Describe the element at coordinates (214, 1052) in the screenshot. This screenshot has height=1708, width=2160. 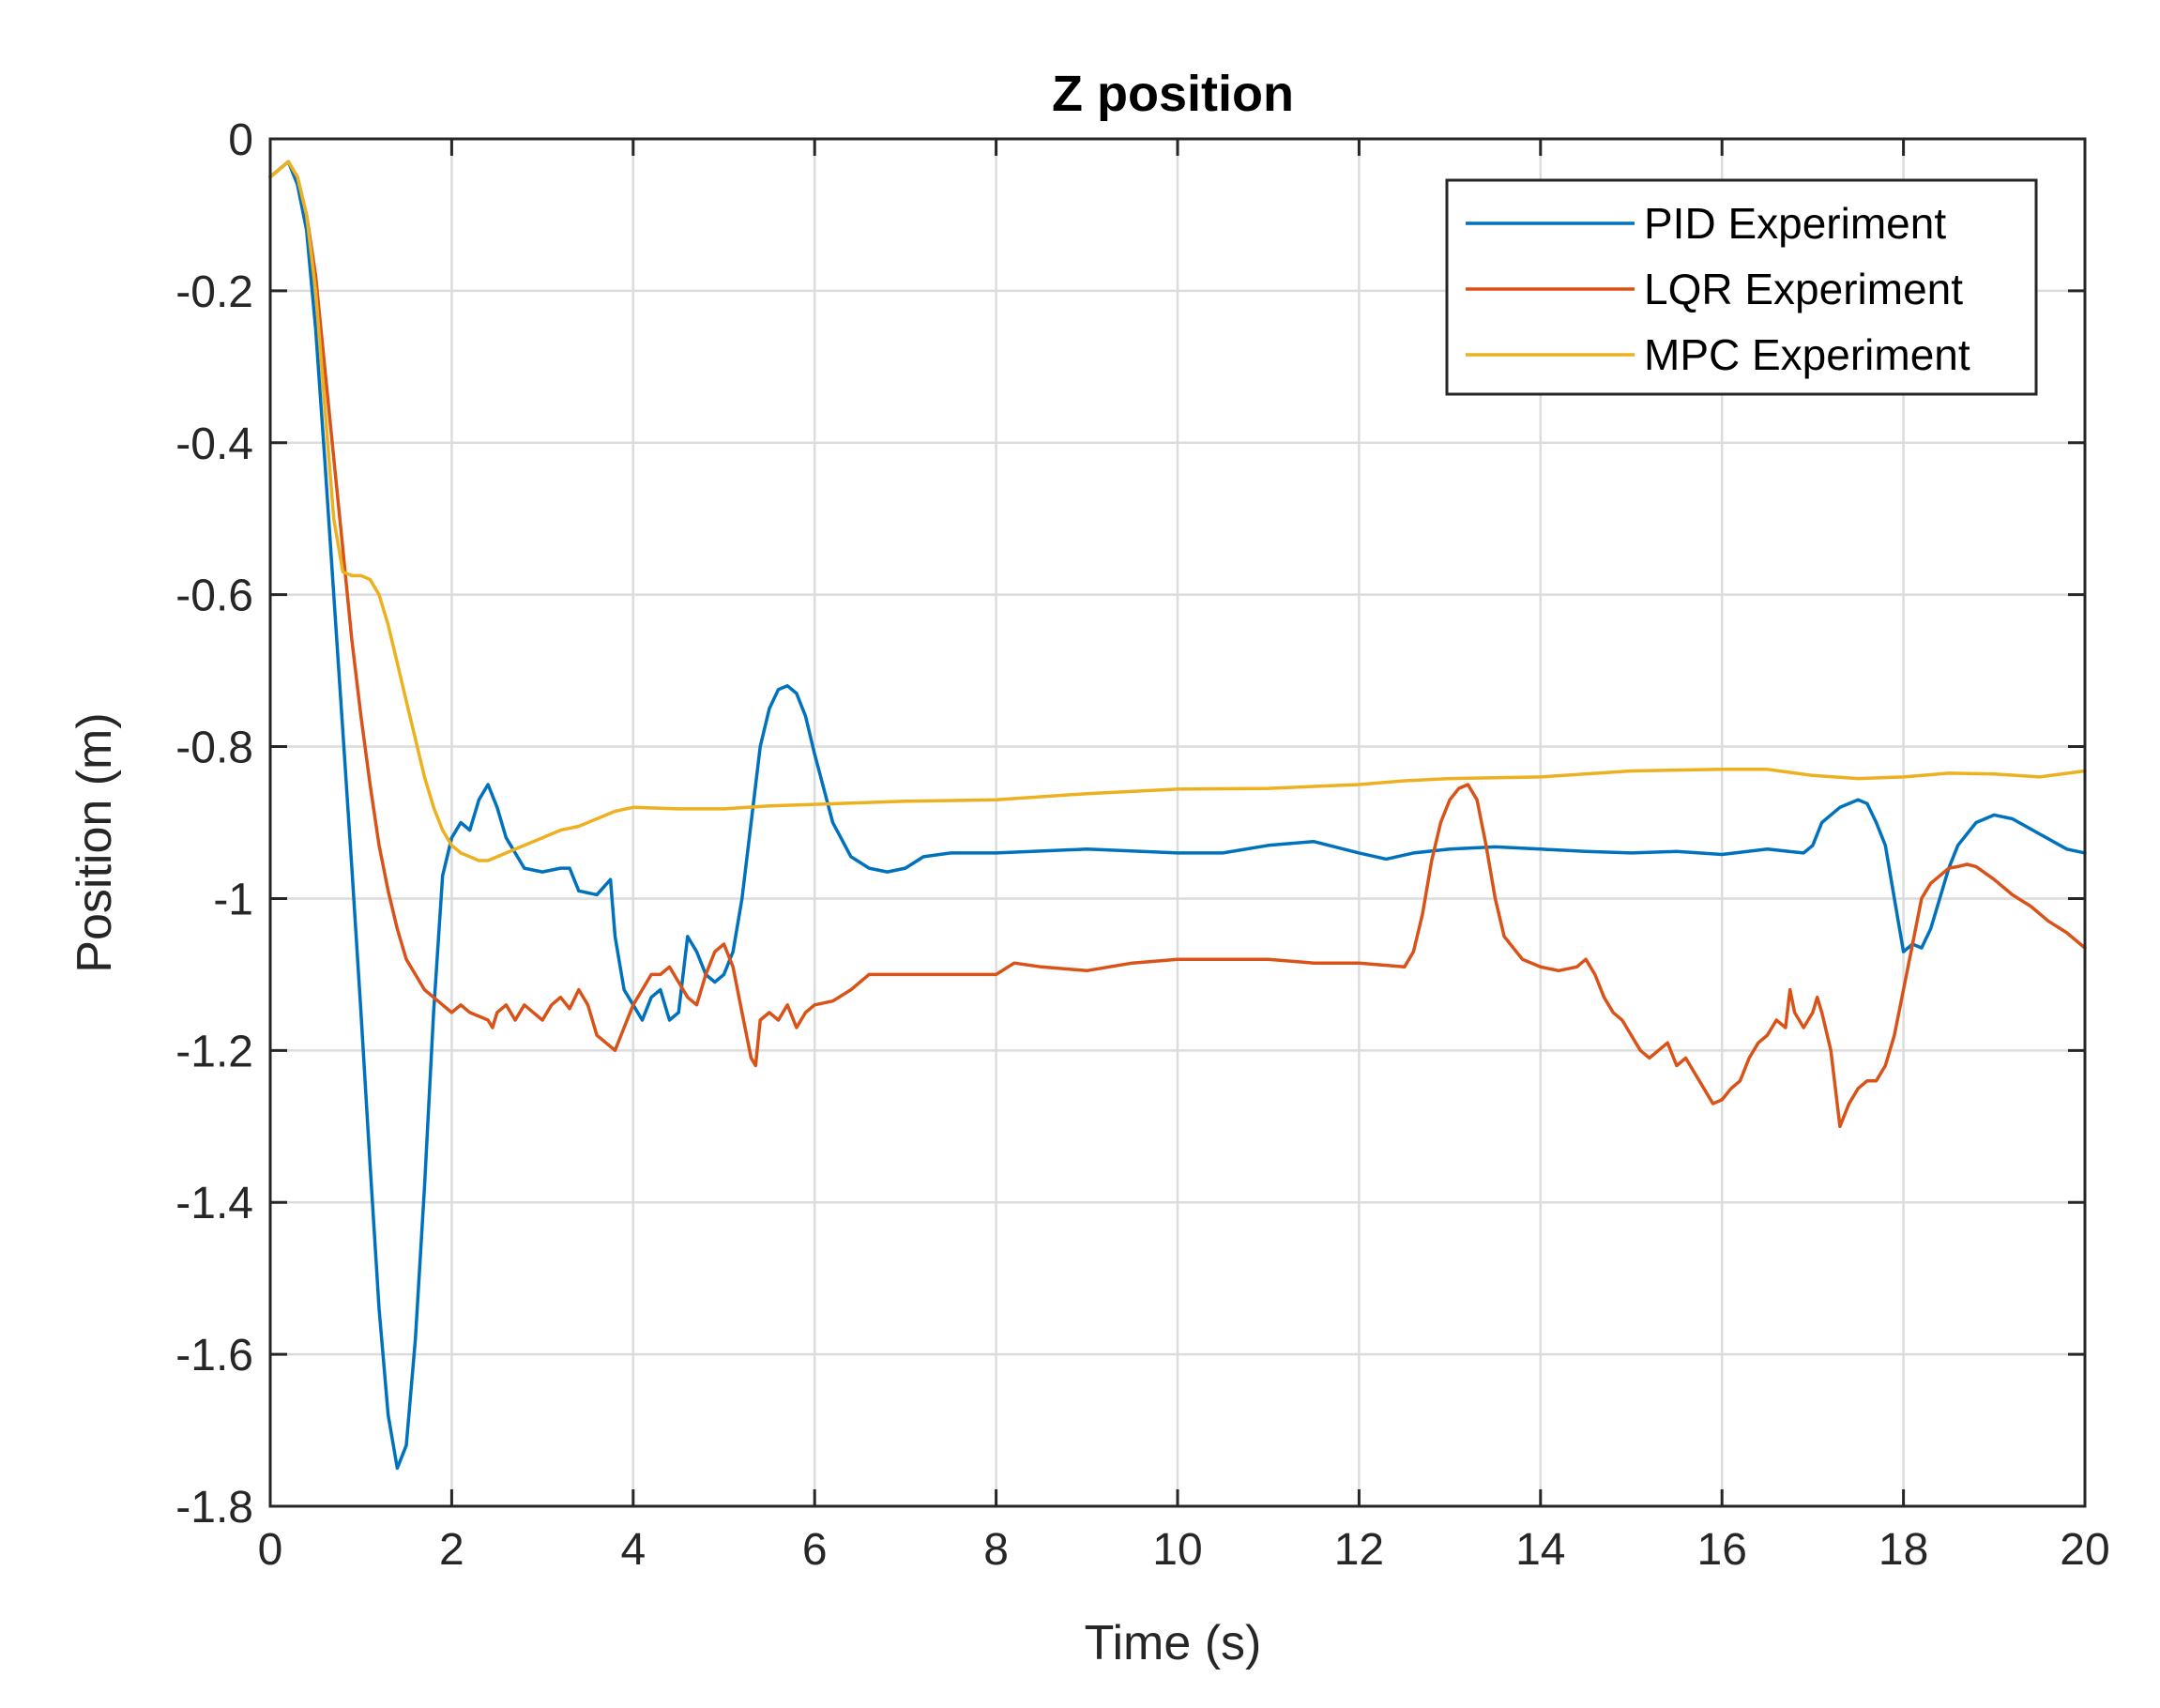
I see `y-tick-label: -1.2` at that location.